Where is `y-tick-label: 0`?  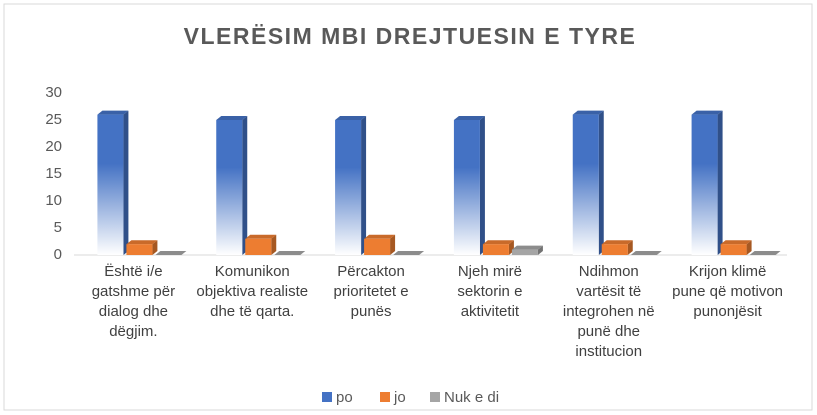
y-tick-label: 0 is located at coordinates (58, 254).